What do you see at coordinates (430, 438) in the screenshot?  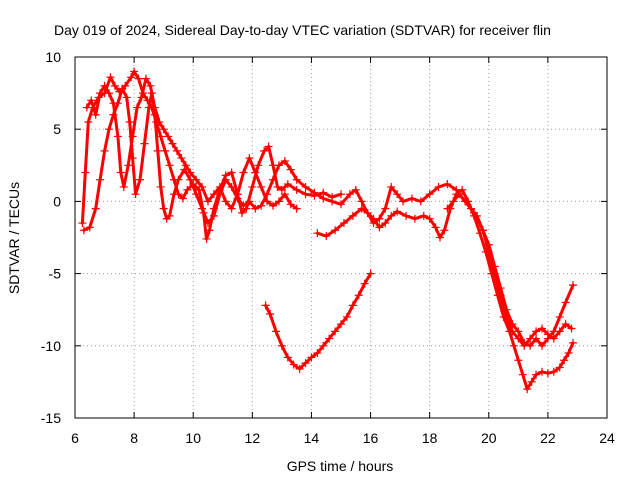 I see `x-tick-label: 18` at bounding box center [430, 438].